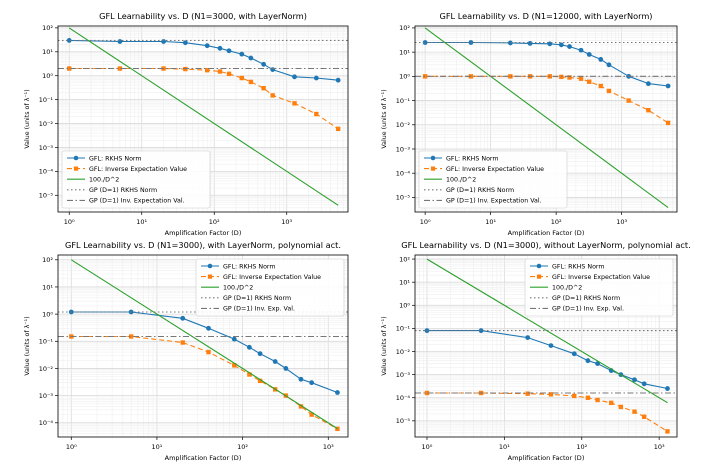 The width and height of the screenshot is (718, 466). Describe the element at coordinates (494, 201) in the screenshot. I see `legend-label: GP (D=1) Inv. Expectation Val.` at that location.